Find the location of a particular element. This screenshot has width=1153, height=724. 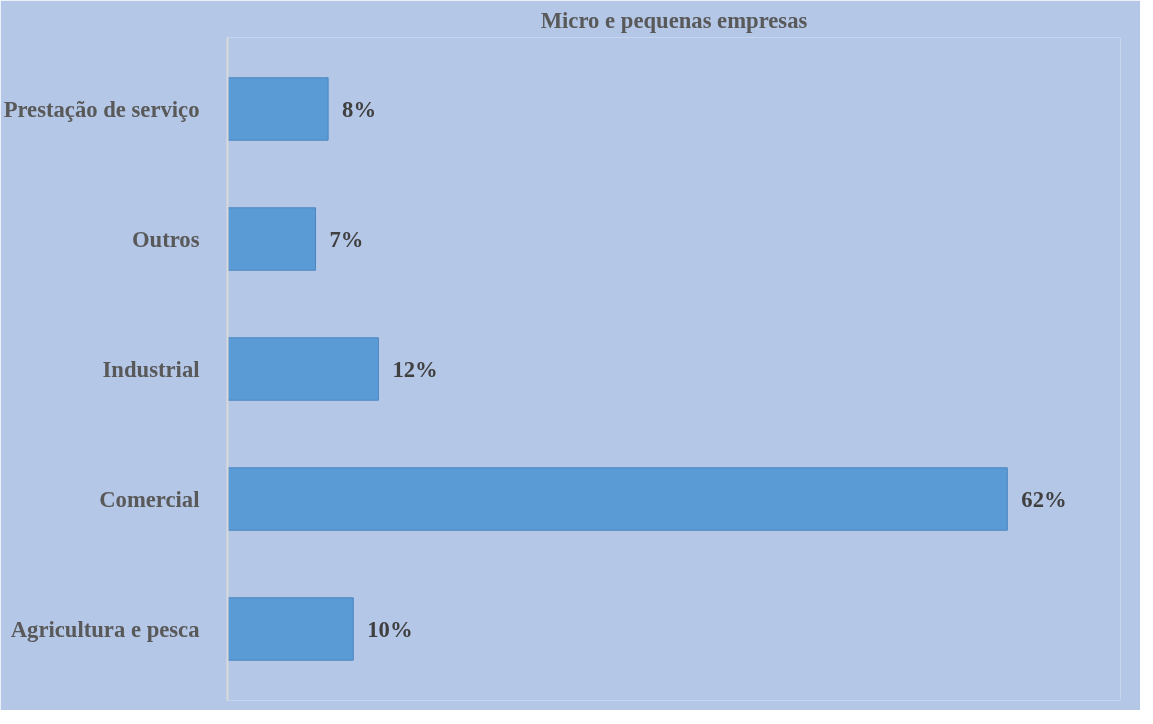

y-tick-label: Comercial is located at coordinates (149, 499).